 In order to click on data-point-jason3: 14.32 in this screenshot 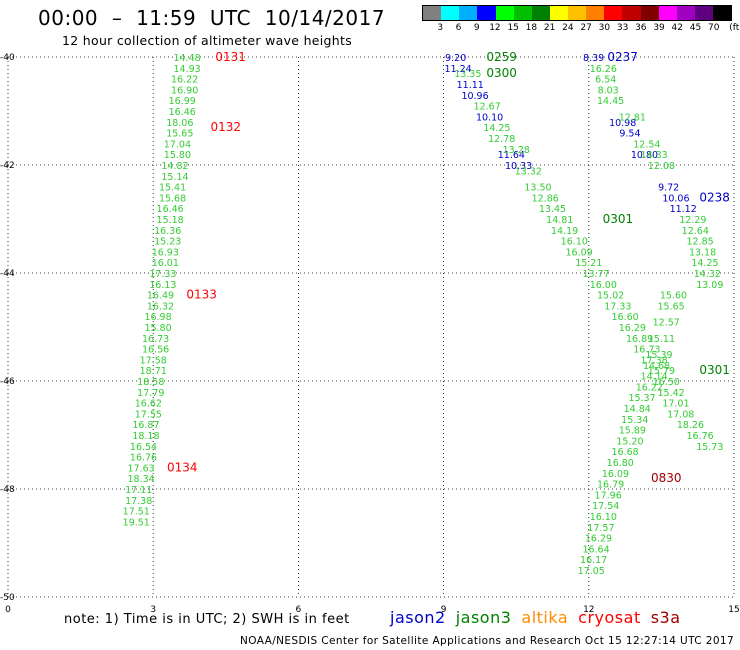, I will do `click(707, 274)`.